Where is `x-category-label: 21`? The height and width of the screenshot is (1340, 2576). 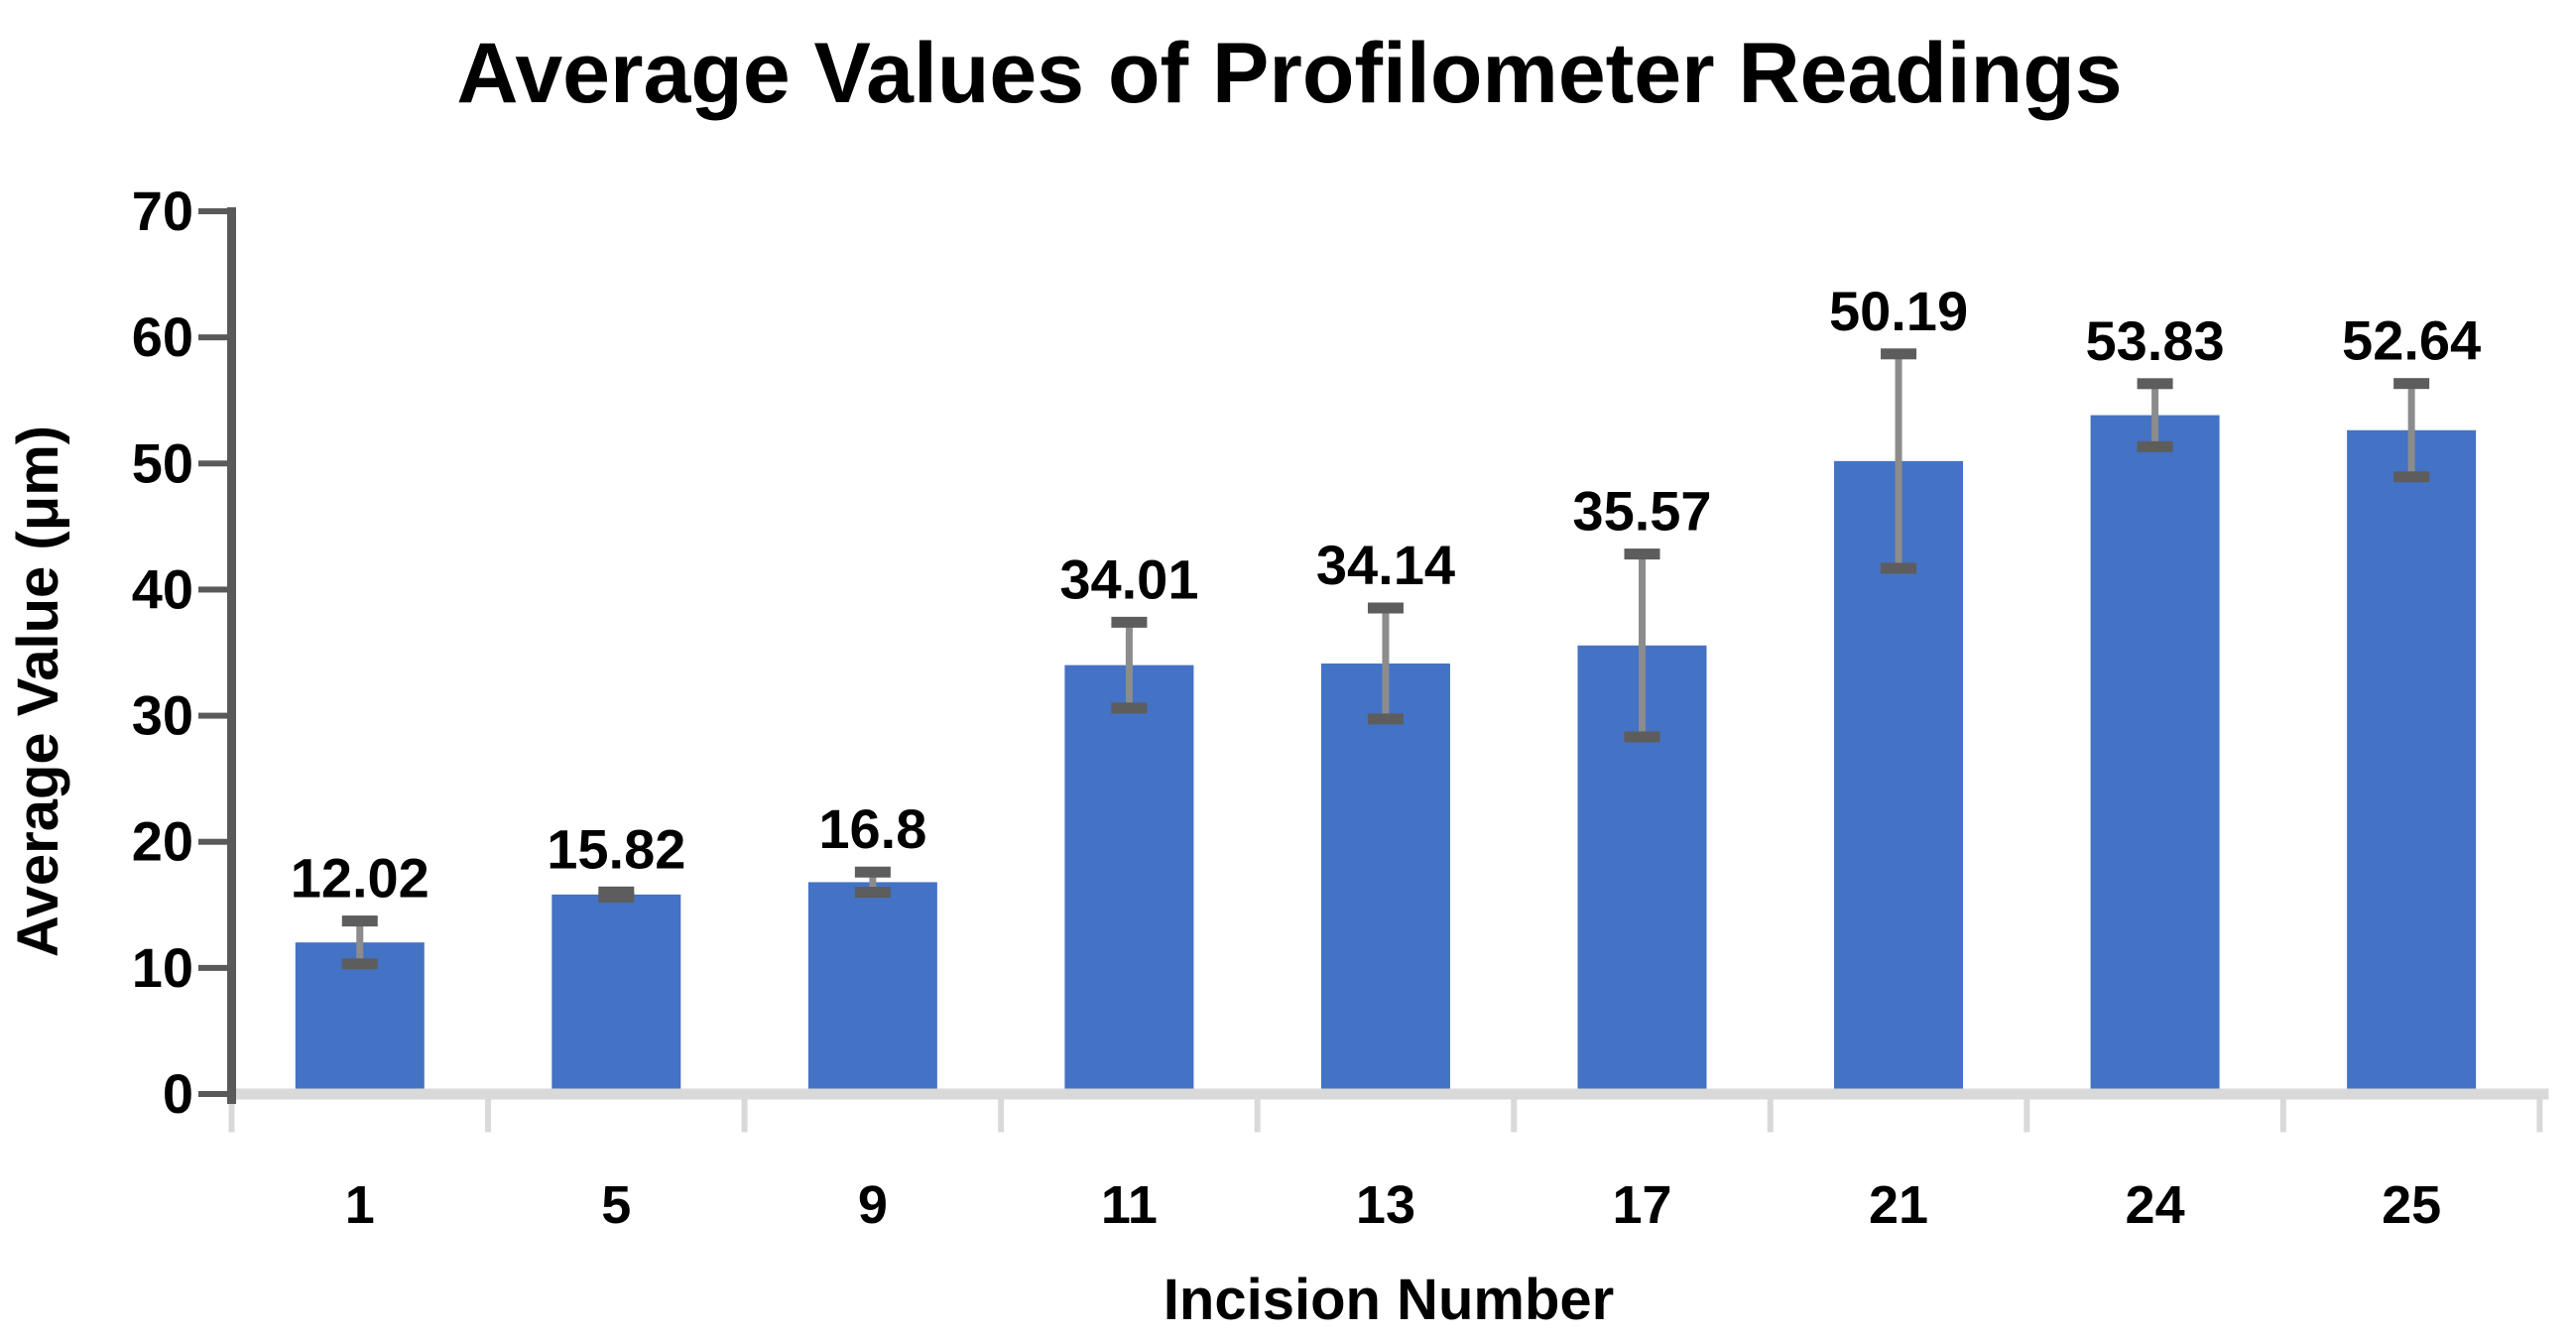 x-category-label: 21 is located at coordinates (1898, 1205).